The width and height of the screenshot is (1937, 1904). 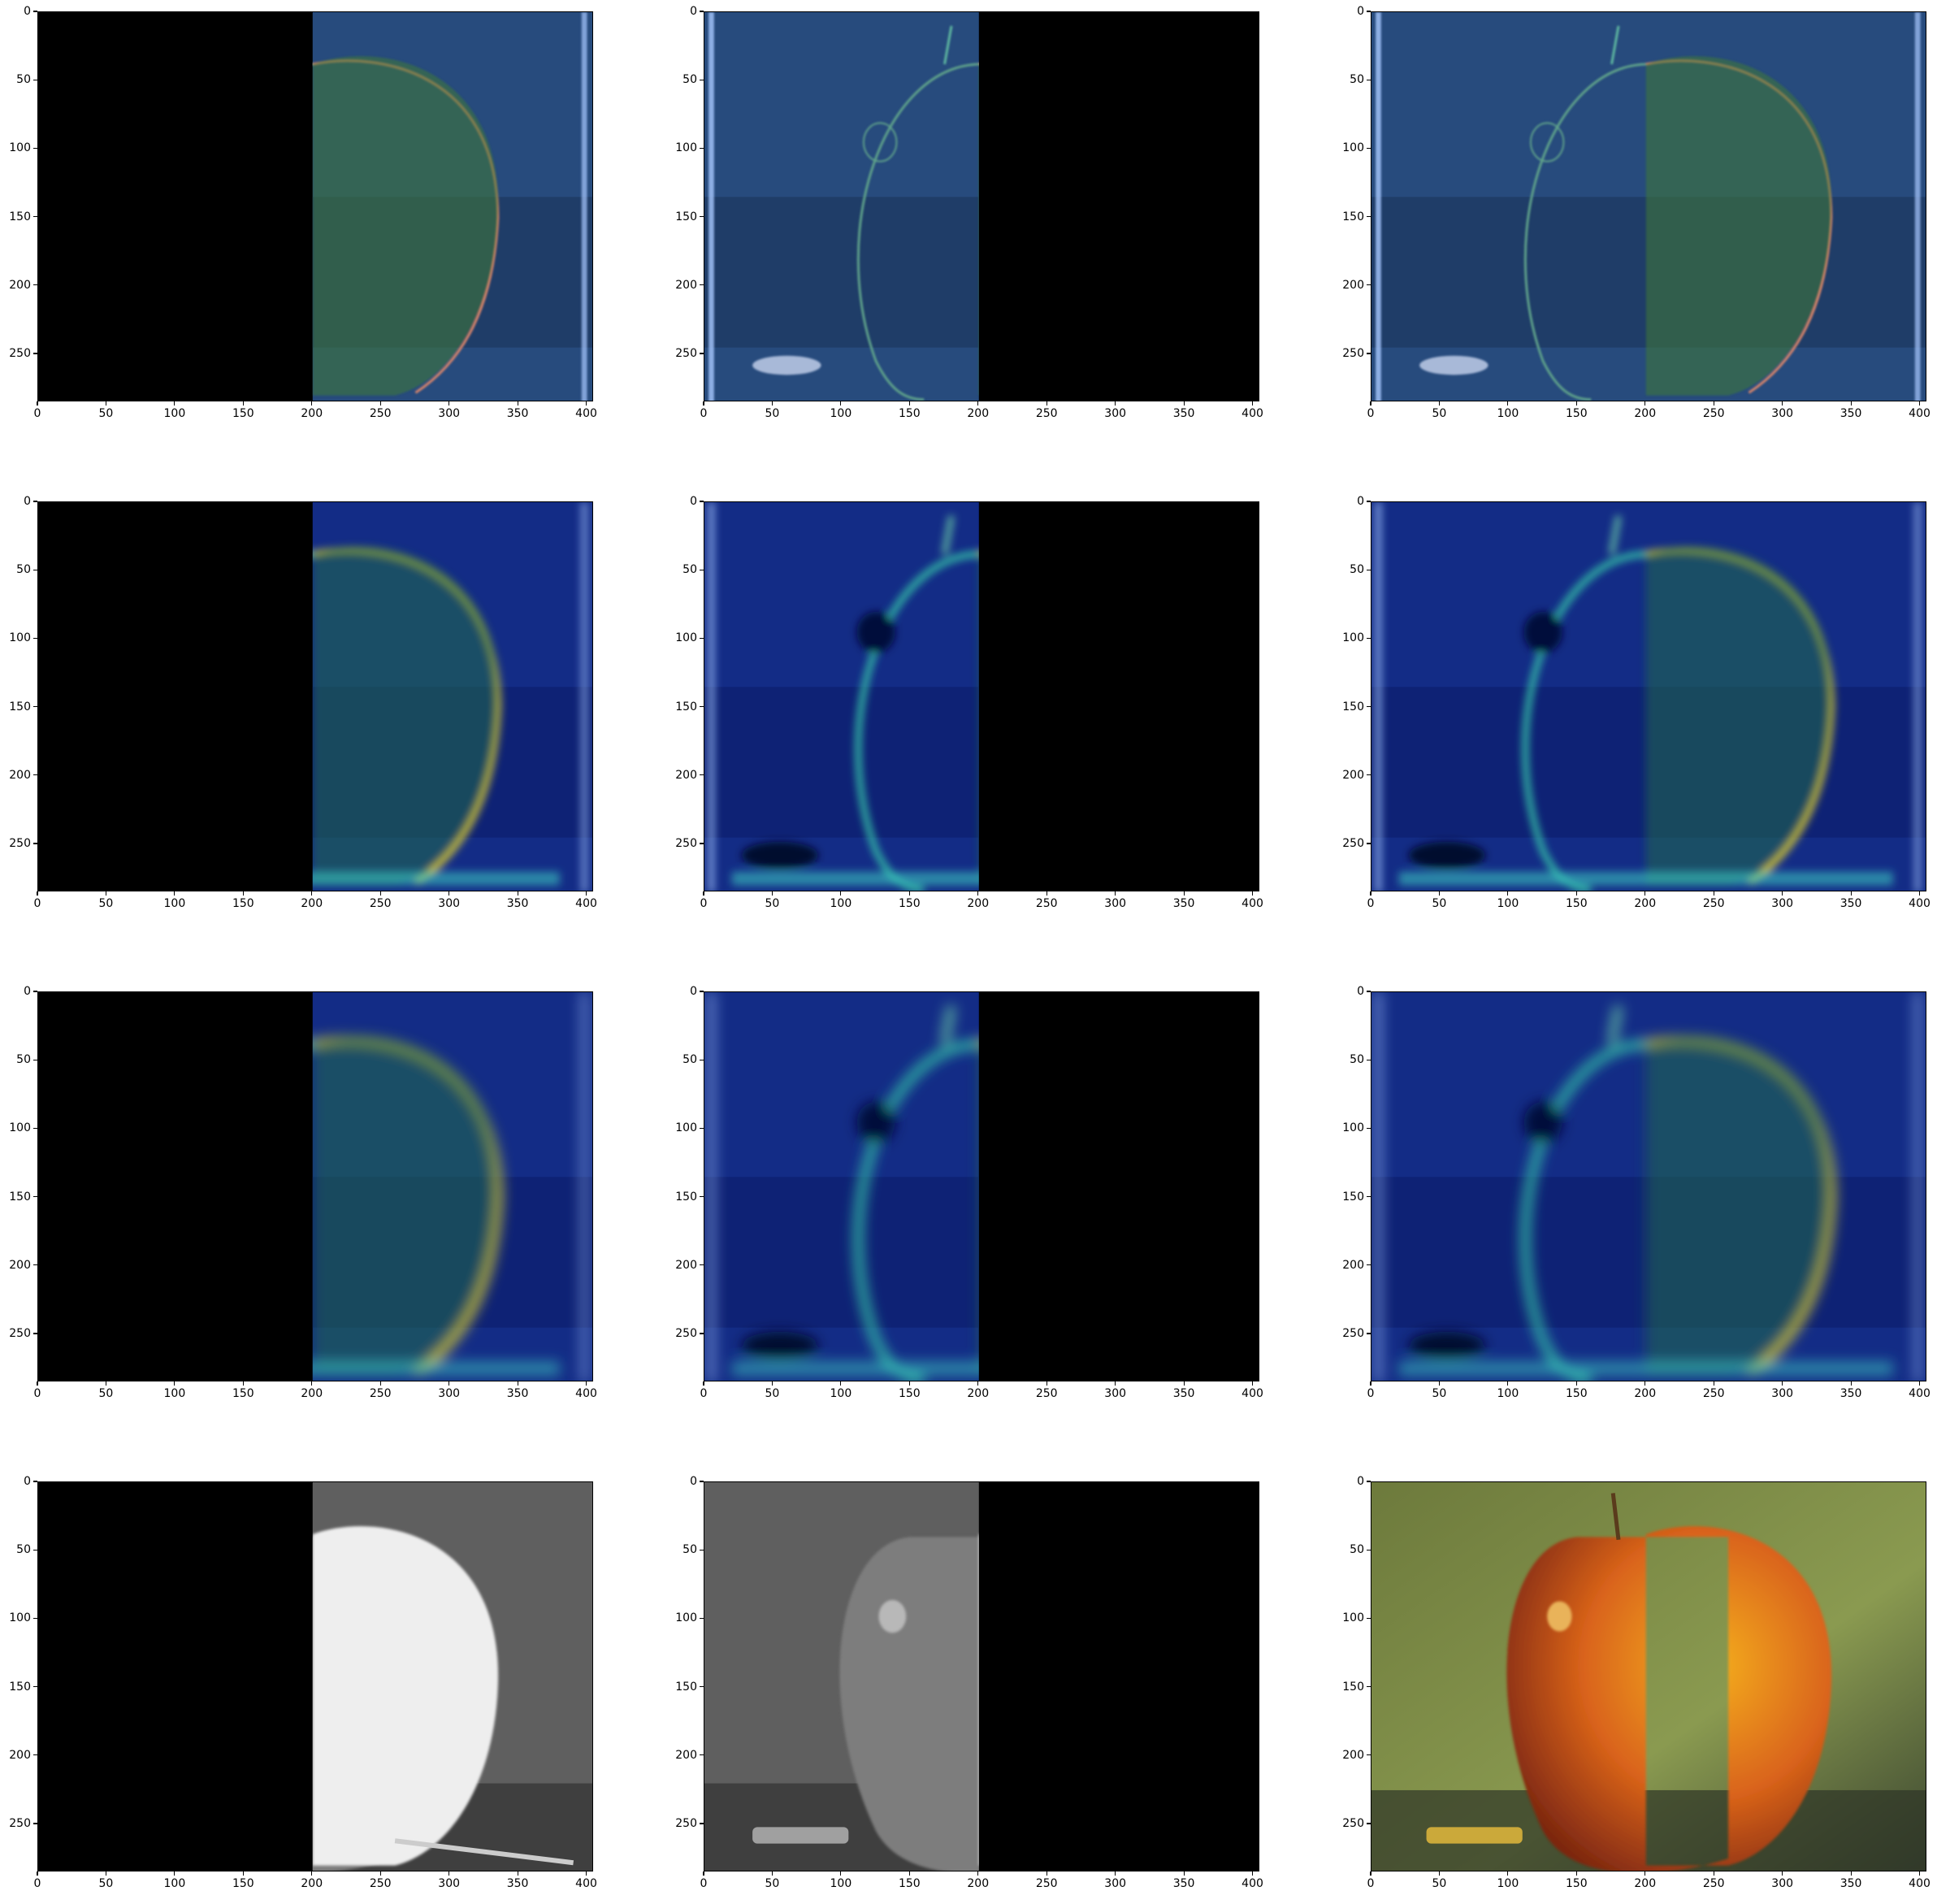 I want to click on panel-r3-c1: 0 50 100 150 200 250 300 350 400 0 50 100 150 200 250, so click(x=309, y=1200).